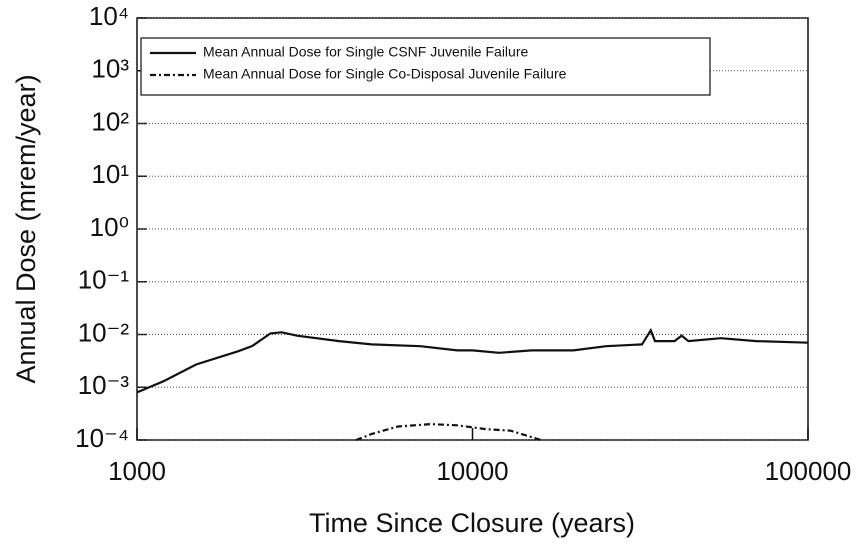  What do you see at coordinates (110, 69) in the screenshot?
I see `y-tick-label: 10³` at bounding box center [110, 69].